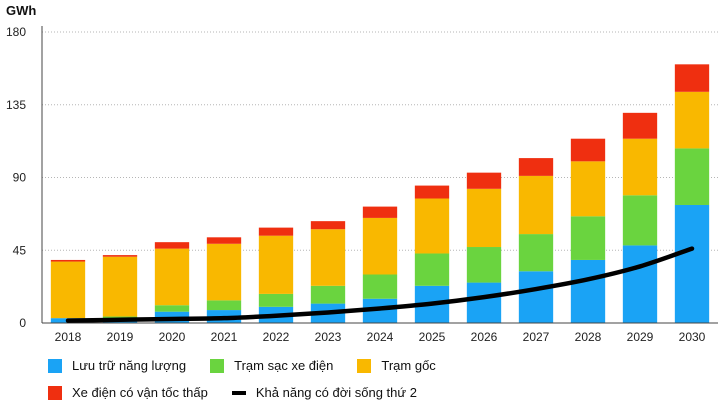 This screenshot has height=406, width=721. I want to click on legend-label-second-life: Khả năng có đời sống thứ 2, so click(336, 392).